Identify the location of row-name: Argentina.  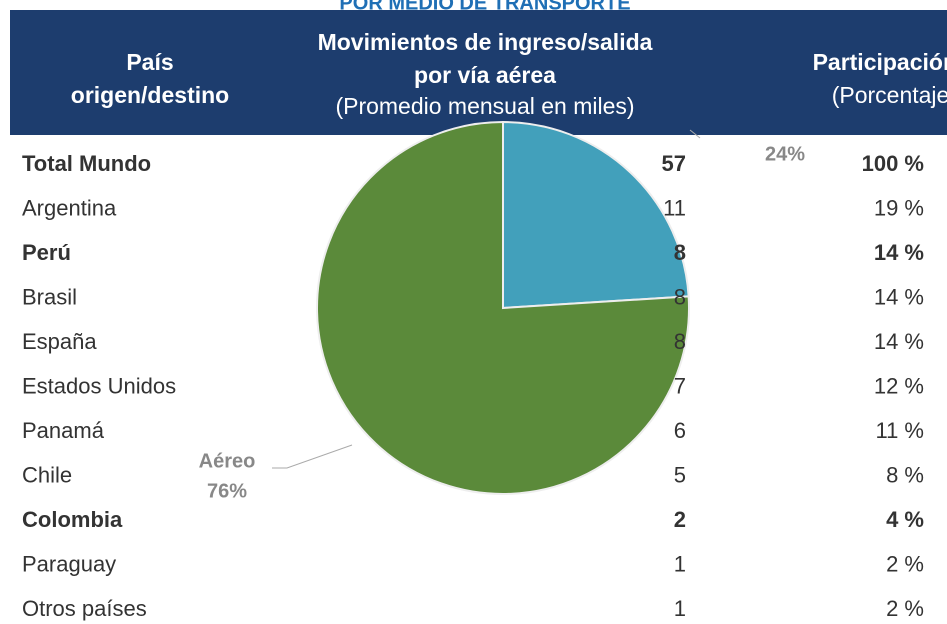
(69, 207).